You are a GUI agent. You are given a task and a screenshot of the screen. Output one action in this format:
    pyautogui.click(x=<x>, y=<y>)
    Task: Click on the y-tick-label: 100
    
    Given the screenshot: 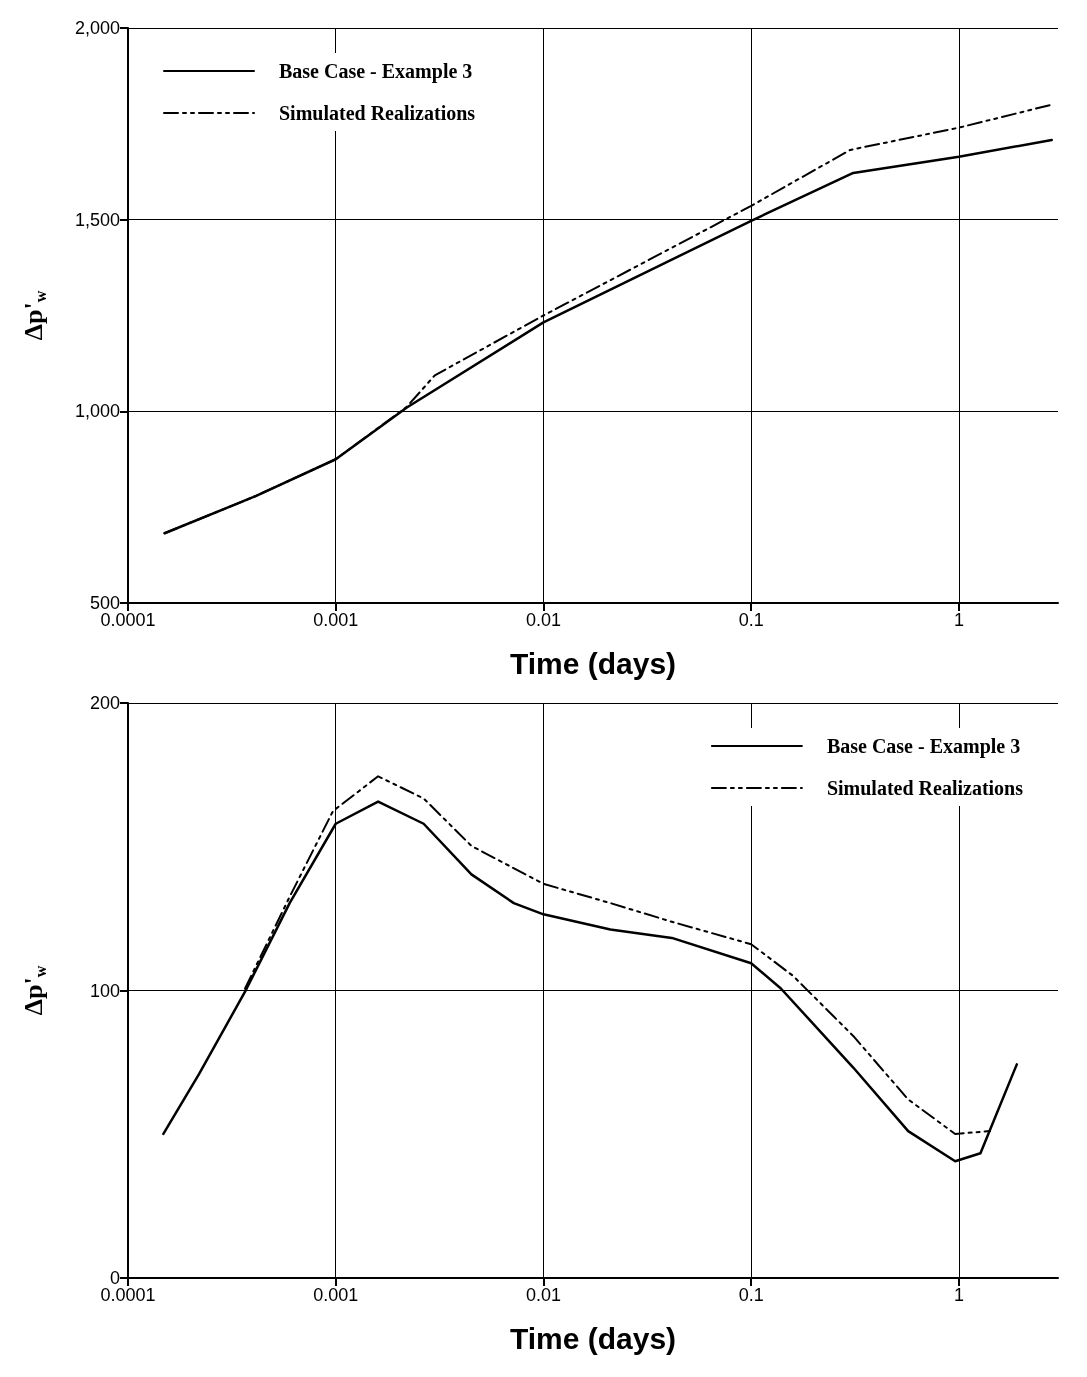 What is the action you would take?
    pyautogui.click(x=104, y=990)
    